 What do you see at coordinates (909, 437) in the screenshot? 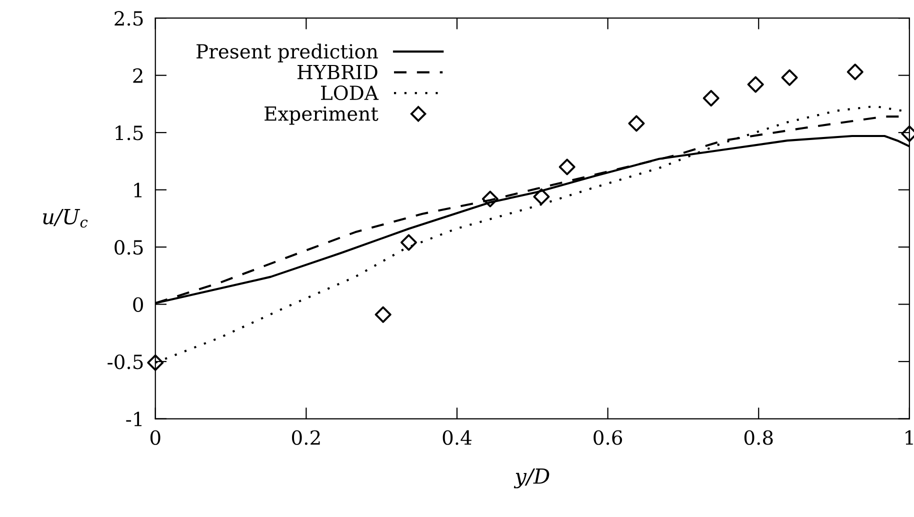
I see `x-tick-label: 1` at bounding box center [909, 437].